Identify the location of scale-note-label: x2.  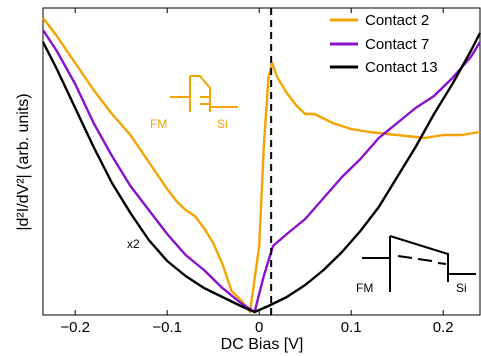
(133, 244).